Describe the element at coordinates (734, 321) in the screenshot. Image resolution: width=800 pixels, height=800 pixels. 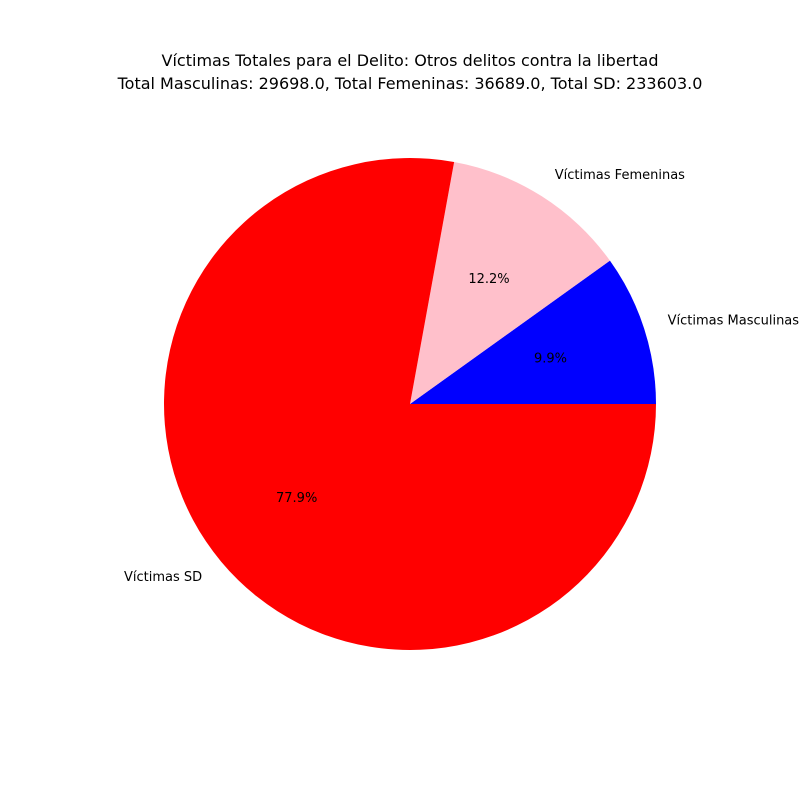
I see `slice-label-0: Víctimas Masculinas` at that location.